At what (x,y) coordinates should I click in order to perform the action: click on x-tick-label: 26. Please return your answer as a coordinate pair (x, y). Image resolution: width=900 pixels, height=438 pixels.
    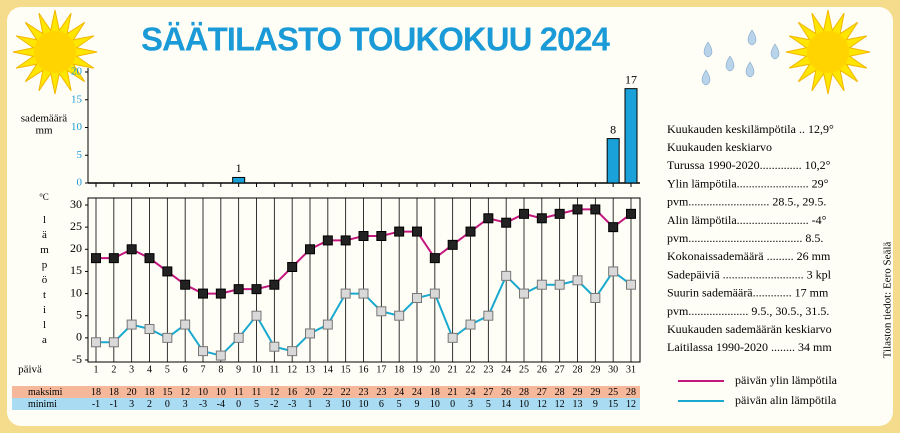
    Looking at the image, I should click on (542, 369).